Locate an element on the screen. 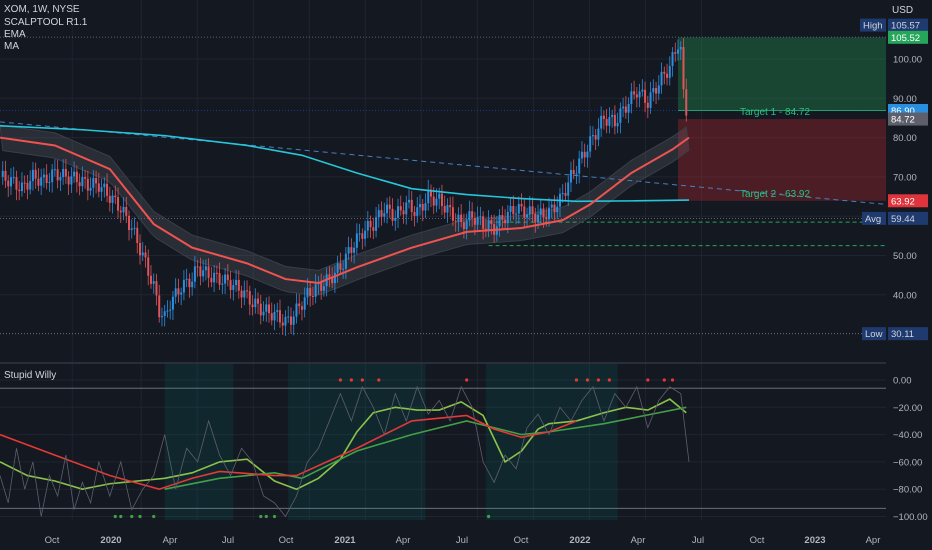  price-tick-label: 80.00 is located at coordinates (905, 138).